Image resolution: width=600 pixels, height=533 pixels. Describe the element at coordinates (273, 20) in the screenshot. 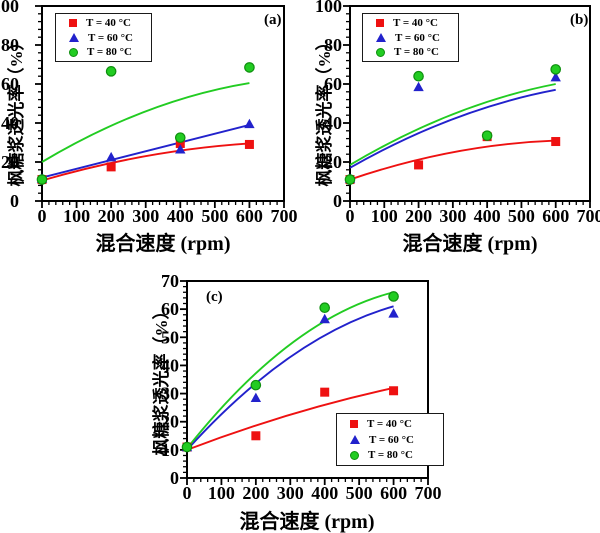

I see `panel-label-a: (a)` at that location.